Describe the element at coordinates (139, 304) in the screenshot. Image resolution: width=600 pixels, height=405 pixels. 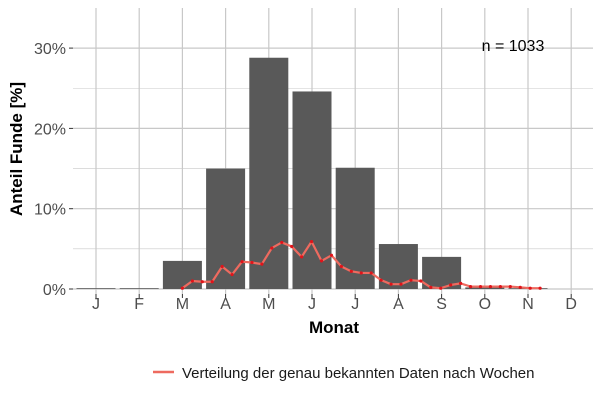
I see `x-tick-label: F` at that location.